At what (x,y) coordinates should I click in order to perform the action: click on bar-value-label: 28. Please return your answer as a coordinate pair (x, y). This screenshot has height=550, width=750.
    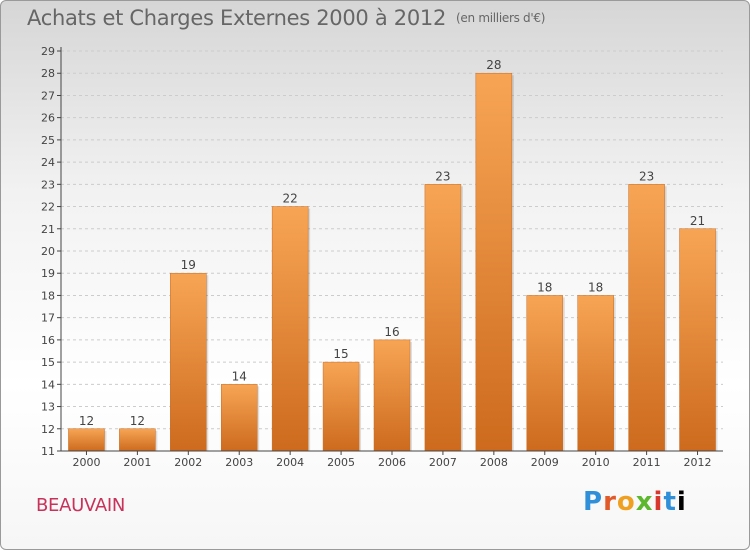
    Looking at the image, I should click on (493, 65).